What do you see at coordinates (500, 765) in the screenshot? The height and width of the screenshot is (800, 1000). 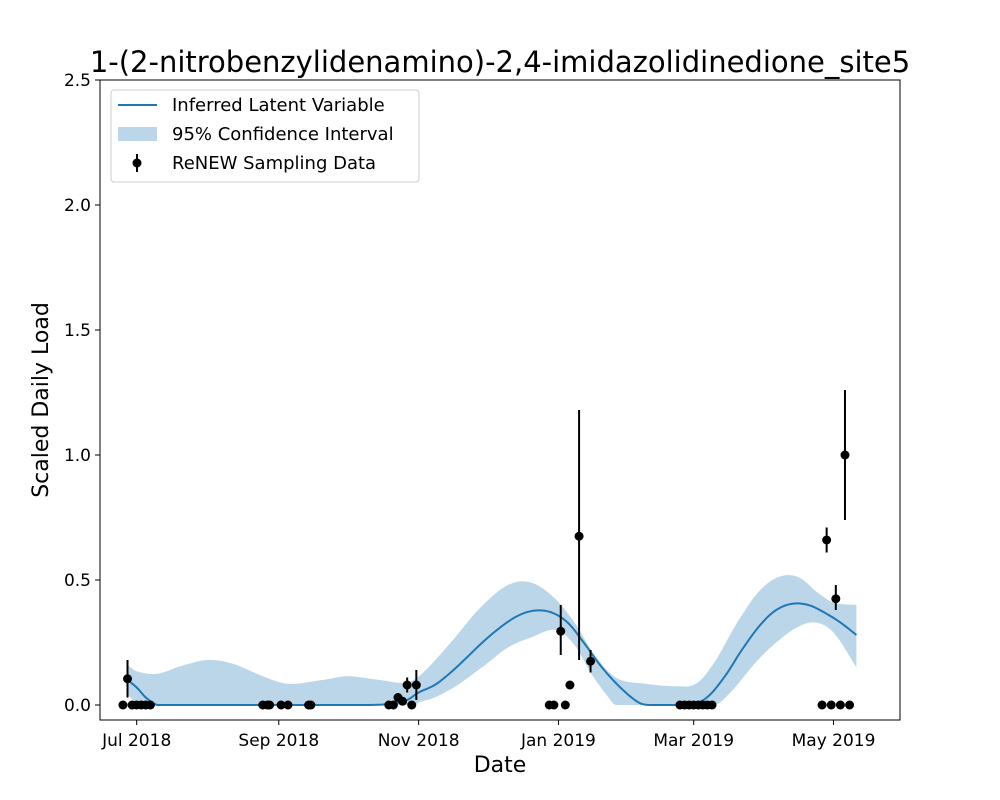 I see `x-axis-label: Date` at bounding box center [500, 765].